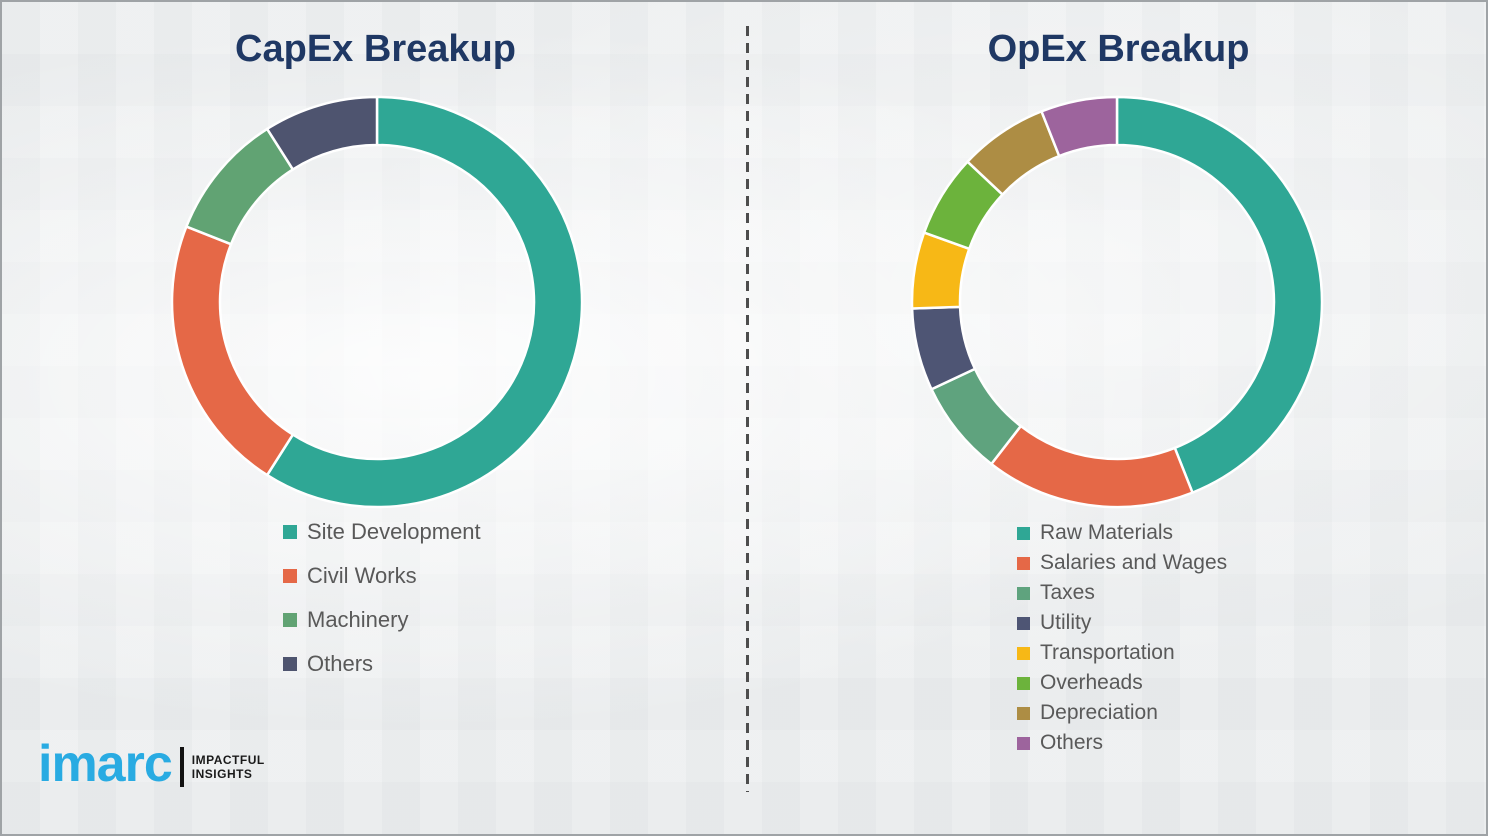 The height and width of the screenshot is (836, 1488). What do you see at coordinates (1118, 49) in the screenshot?
I see `opex-chart-title: OpEx Breakup` at bounding box center [1118, 49].